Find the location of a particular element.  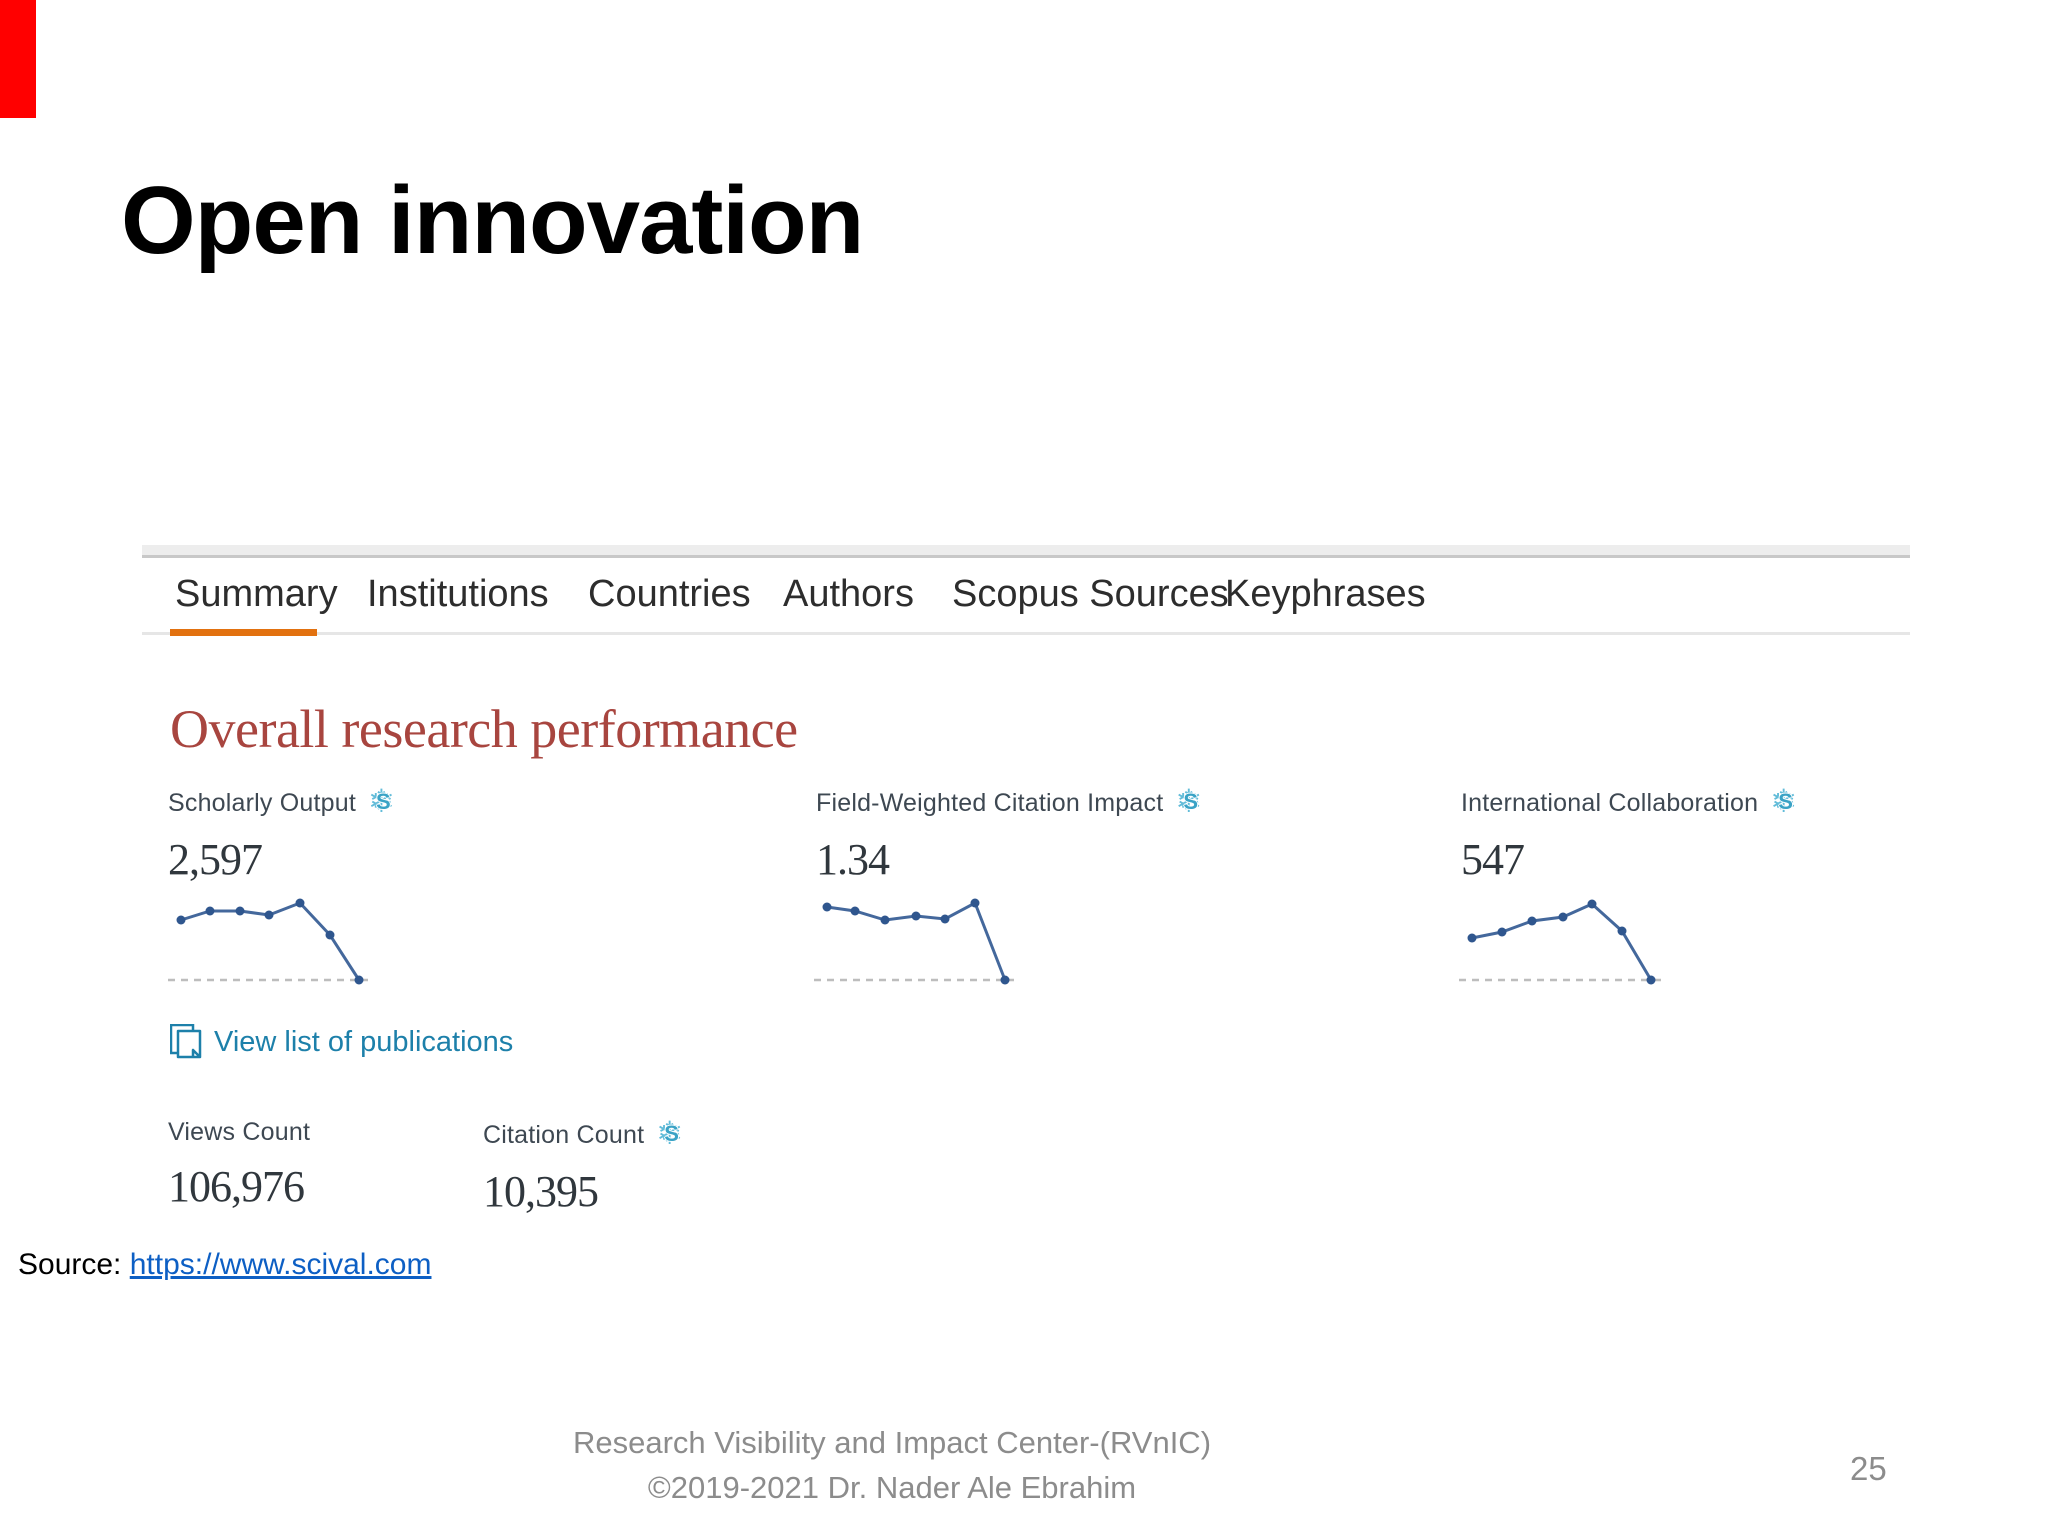

metric-value: 10,395 is located at coordinates (541, 1191).